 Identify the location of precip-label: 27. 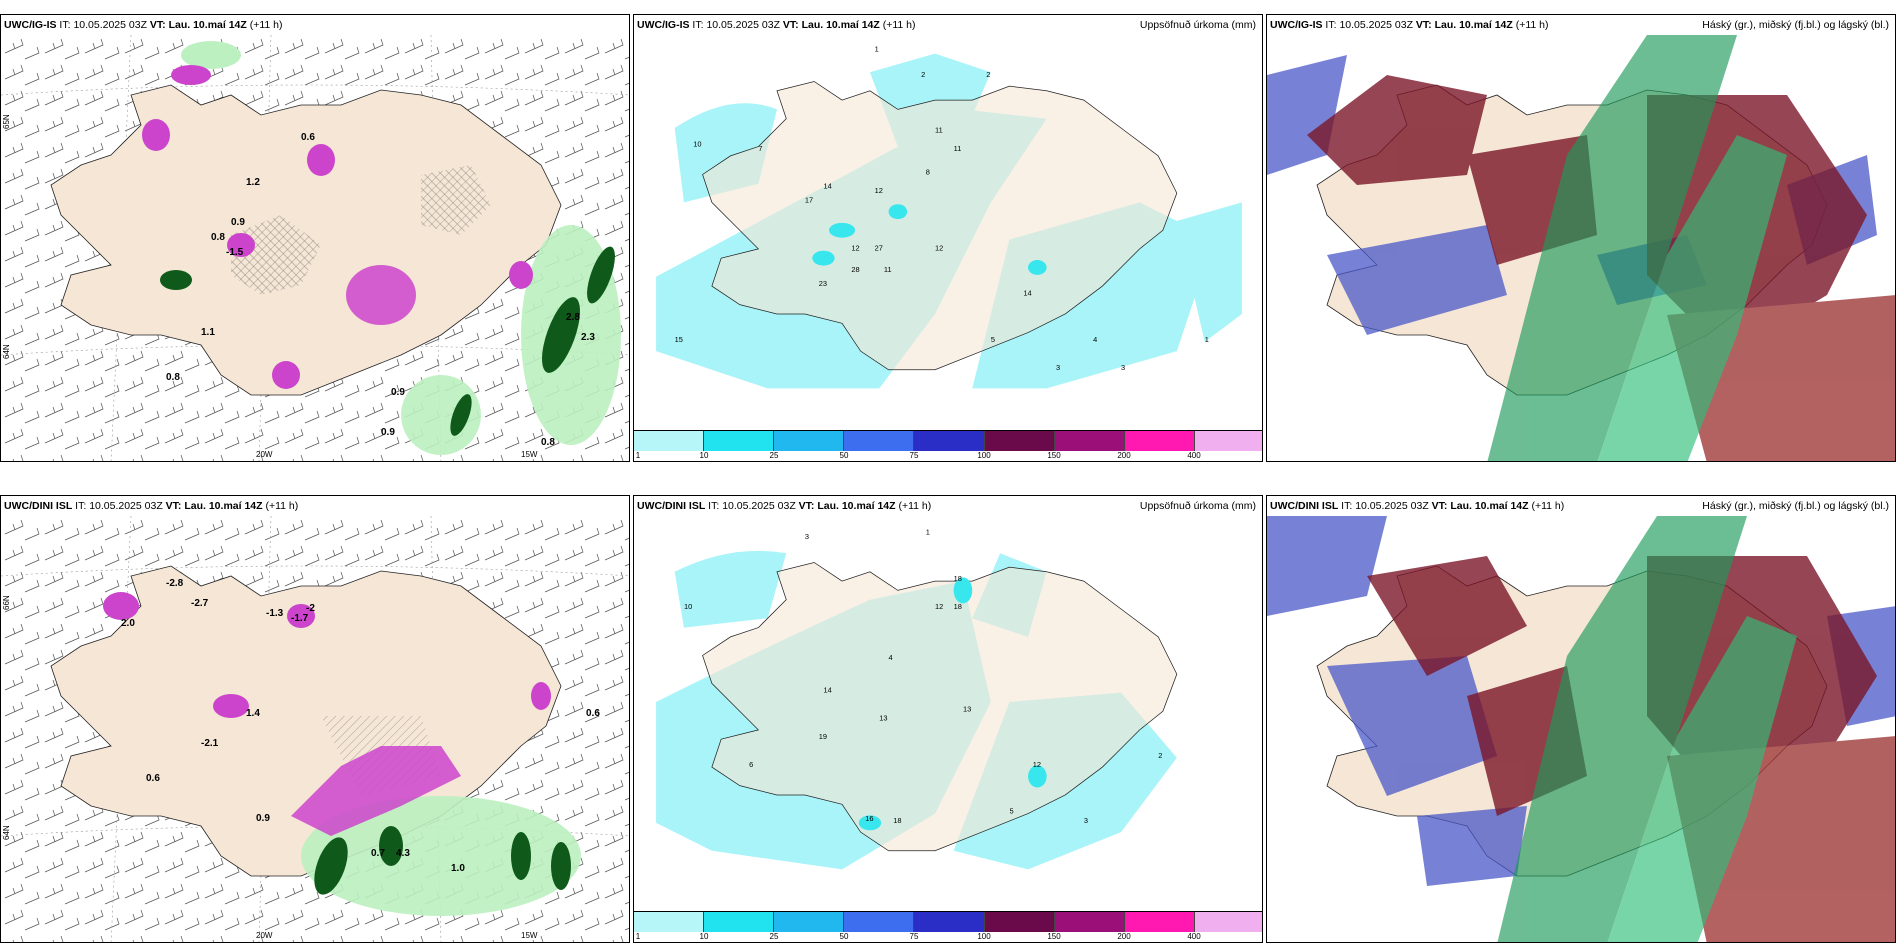
(879, 248).